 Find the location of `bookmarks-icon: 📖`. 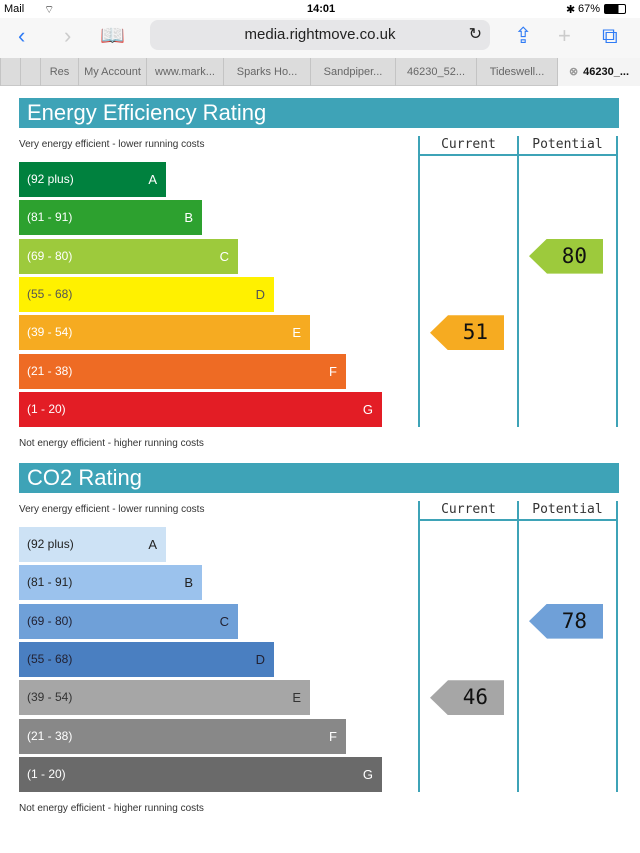

bookmarks-icon: 📖 is located at coordinates (112, 36).